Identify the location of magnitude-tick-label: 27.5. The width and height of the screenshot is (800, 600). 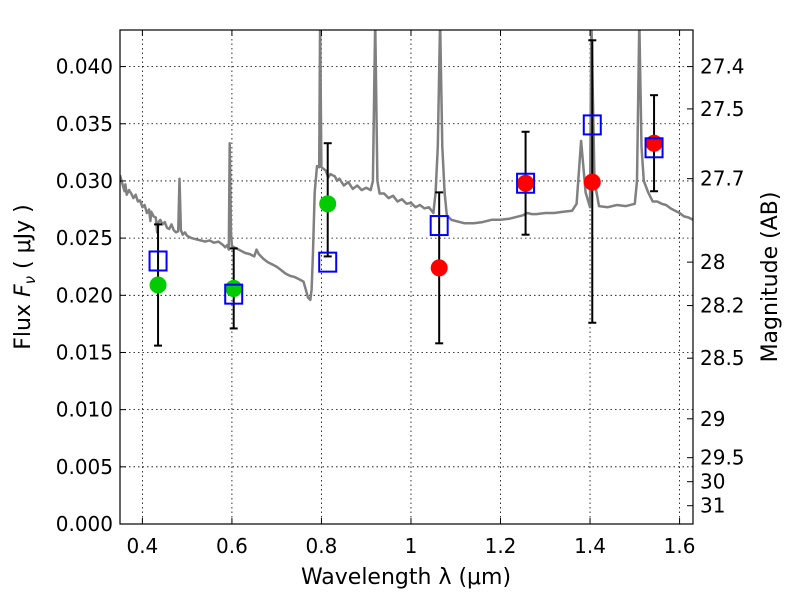
(722, 109).